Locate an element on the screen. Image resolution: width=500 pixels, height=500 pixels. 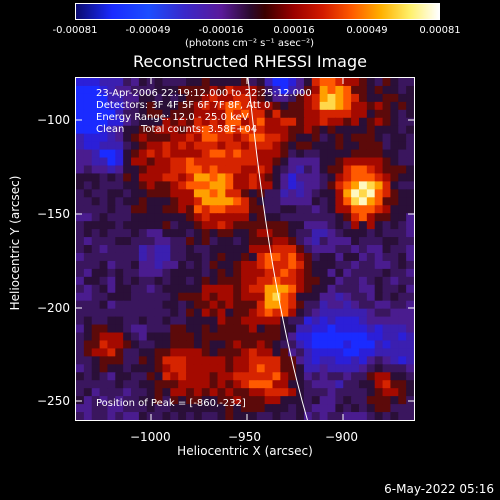
footer-date: 6-May-2022 05:16 is located at coordinates (439, 489).